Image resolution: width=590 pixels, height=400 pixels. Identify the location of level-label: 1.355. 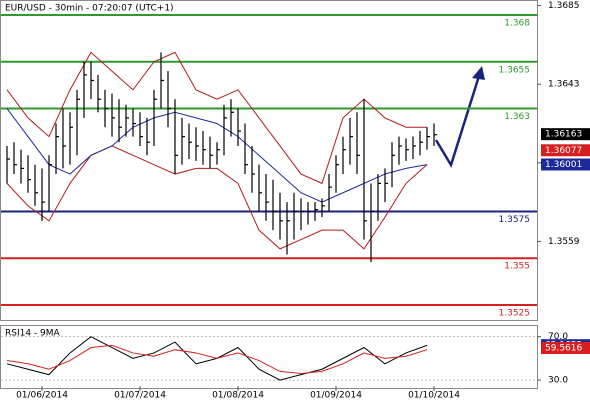
(517, 267).